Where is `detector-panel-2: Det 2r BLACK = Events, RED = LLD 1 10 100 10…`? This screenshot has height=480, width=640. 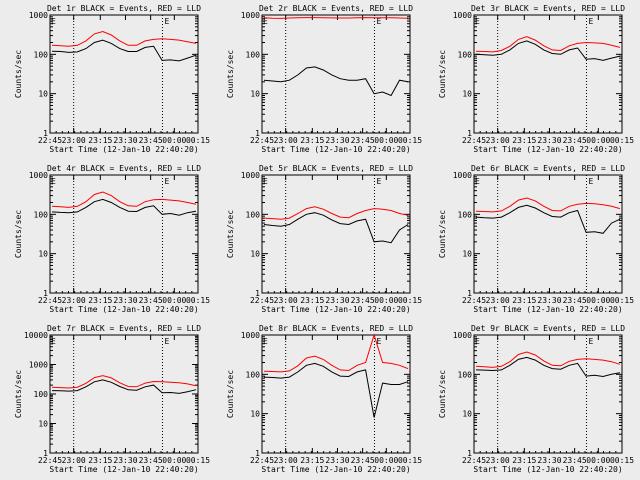
detector-panel-2: Det 2r BLACK = Events, RED = LLD 1 10 100 10… is located at coordinates (324, 79).